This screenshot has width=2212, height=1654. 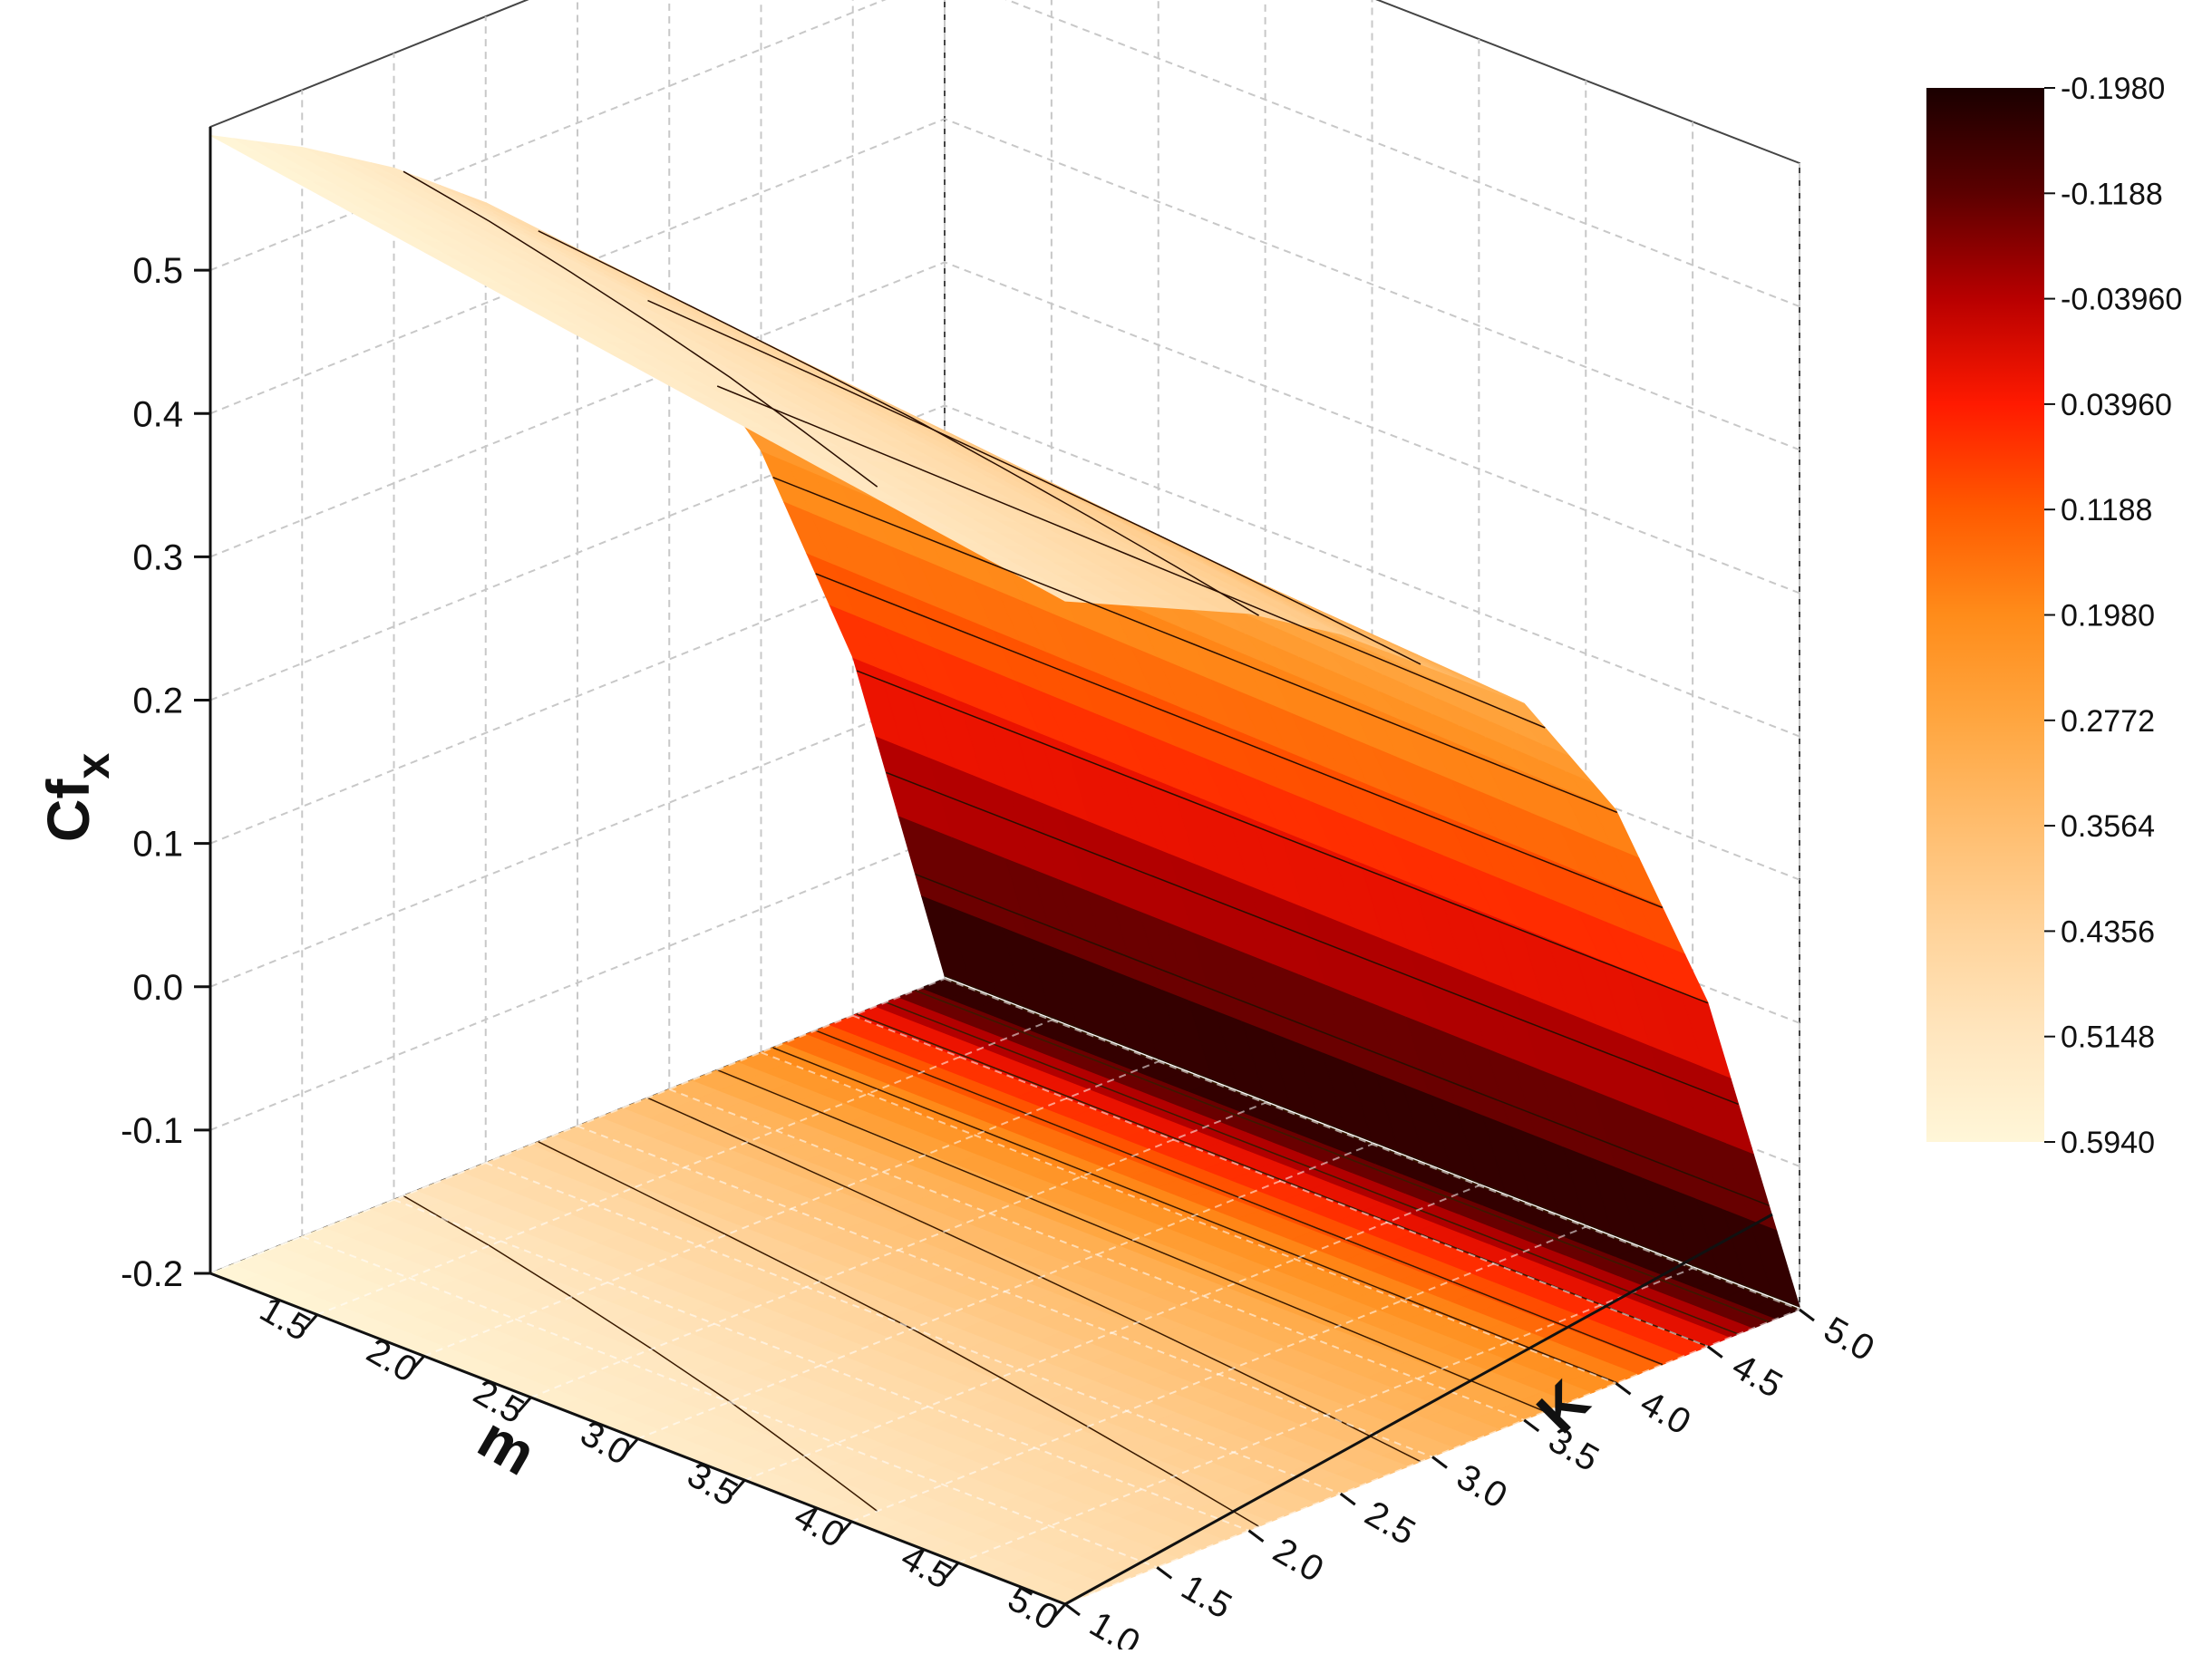 What do you see at coordinates (157, 701) in the screenshot?
I see `z-tick-label: 0.2` at bounding box center [157, 701].